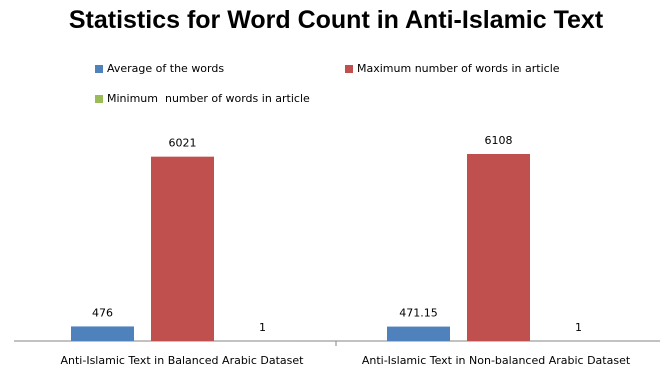  I want to click on legend-swatch-minimum, so click(99, 98).